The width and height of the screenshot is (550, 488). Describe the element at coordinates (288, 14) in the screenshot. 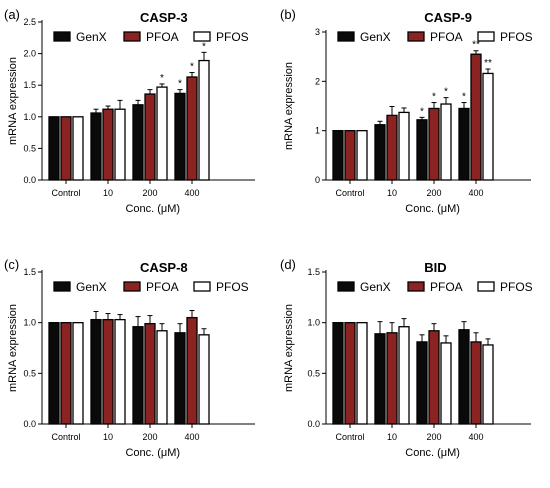

I see `panel-label: (b)` at that location.